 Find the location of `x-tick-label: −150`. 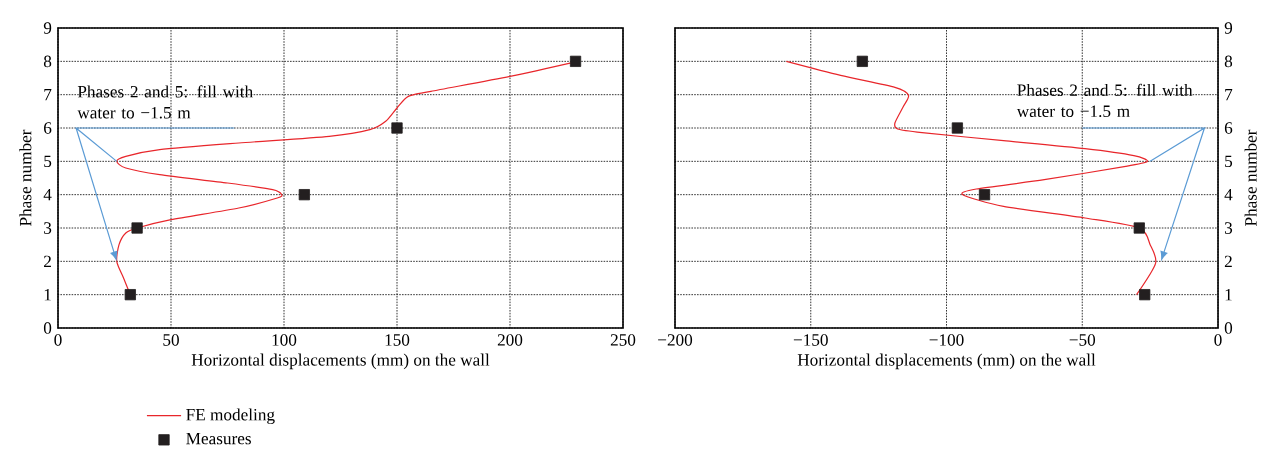

x-tick-label: −150 is located at coordinates (810, 340).